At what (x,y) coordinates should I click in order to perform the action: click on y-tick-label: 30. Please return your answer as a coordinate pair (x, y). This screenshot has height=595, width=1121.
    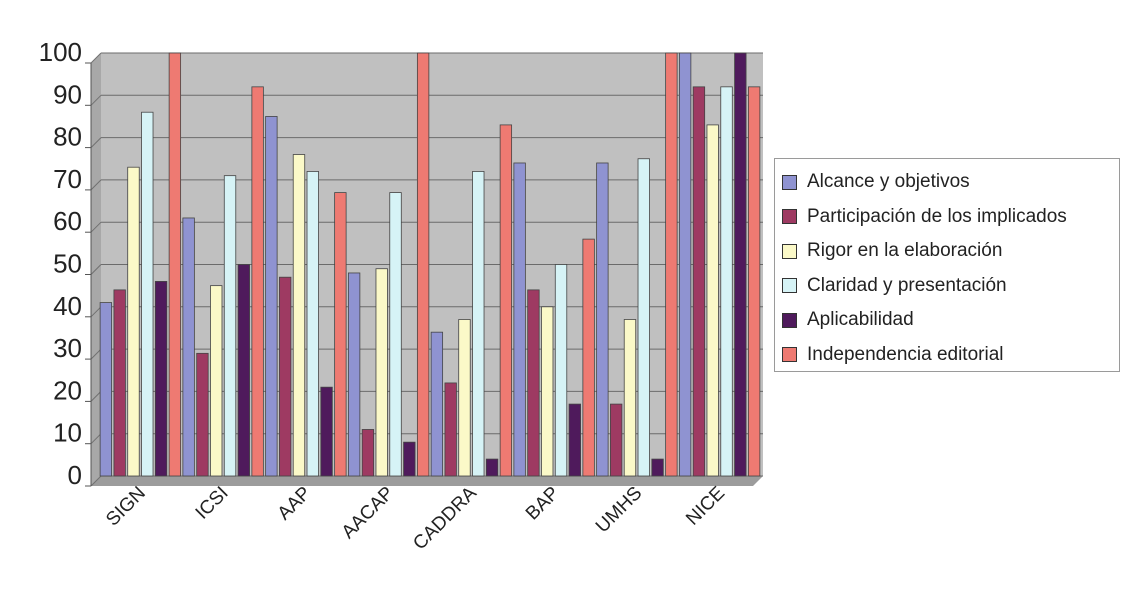
    Looking at the image, I should click on (67, 348).